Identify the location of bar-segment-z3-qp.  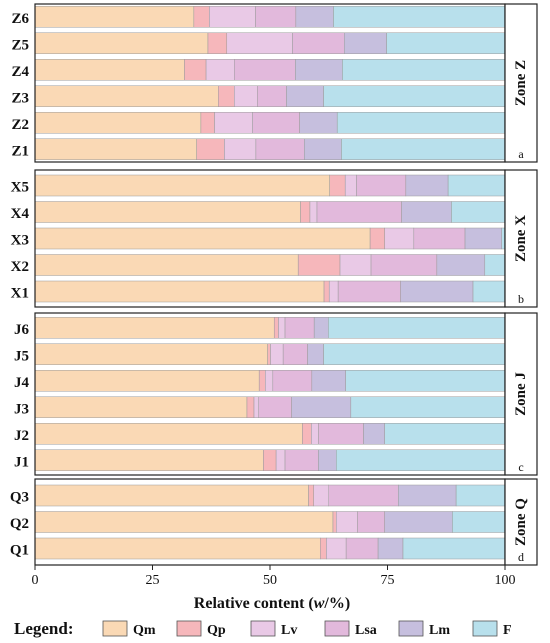
(226, 96).